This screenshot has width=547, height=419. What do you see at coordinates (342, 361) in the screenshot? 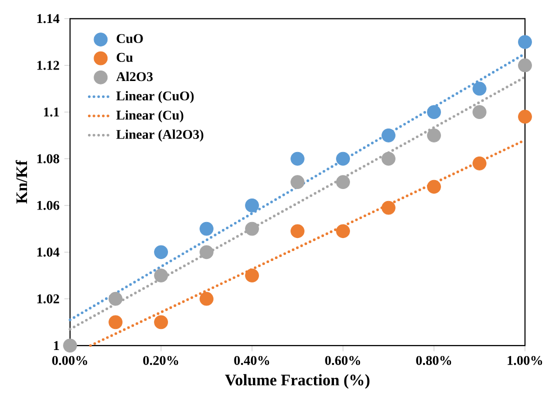
I see `x-tick-label: 0.60%` at bounding box center [342, 361].